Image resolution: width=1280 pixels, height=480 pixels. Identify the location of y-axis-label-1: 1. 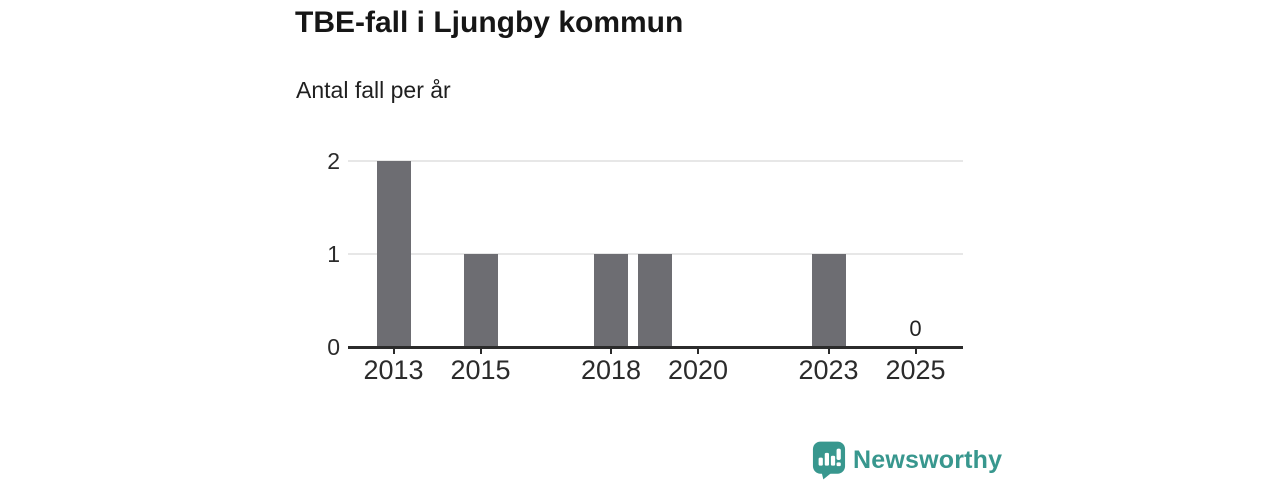
(333, 254).